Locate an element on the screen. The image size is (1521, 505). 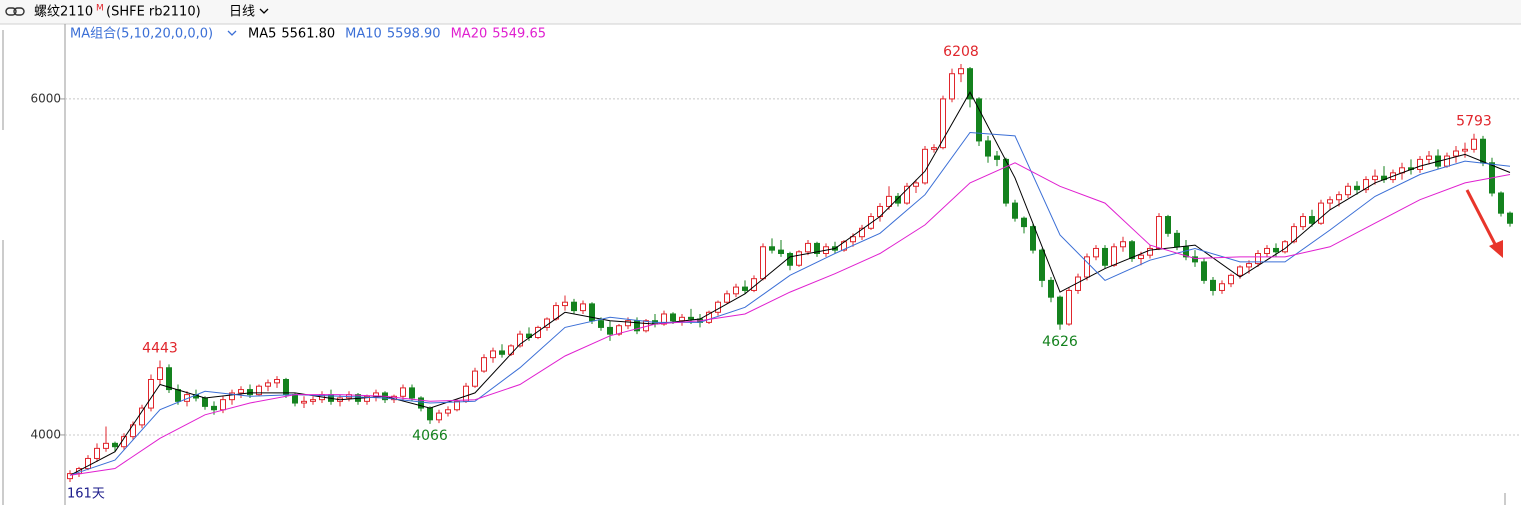
symbol: 螺纹2110 is located at coordinates (63, 12).